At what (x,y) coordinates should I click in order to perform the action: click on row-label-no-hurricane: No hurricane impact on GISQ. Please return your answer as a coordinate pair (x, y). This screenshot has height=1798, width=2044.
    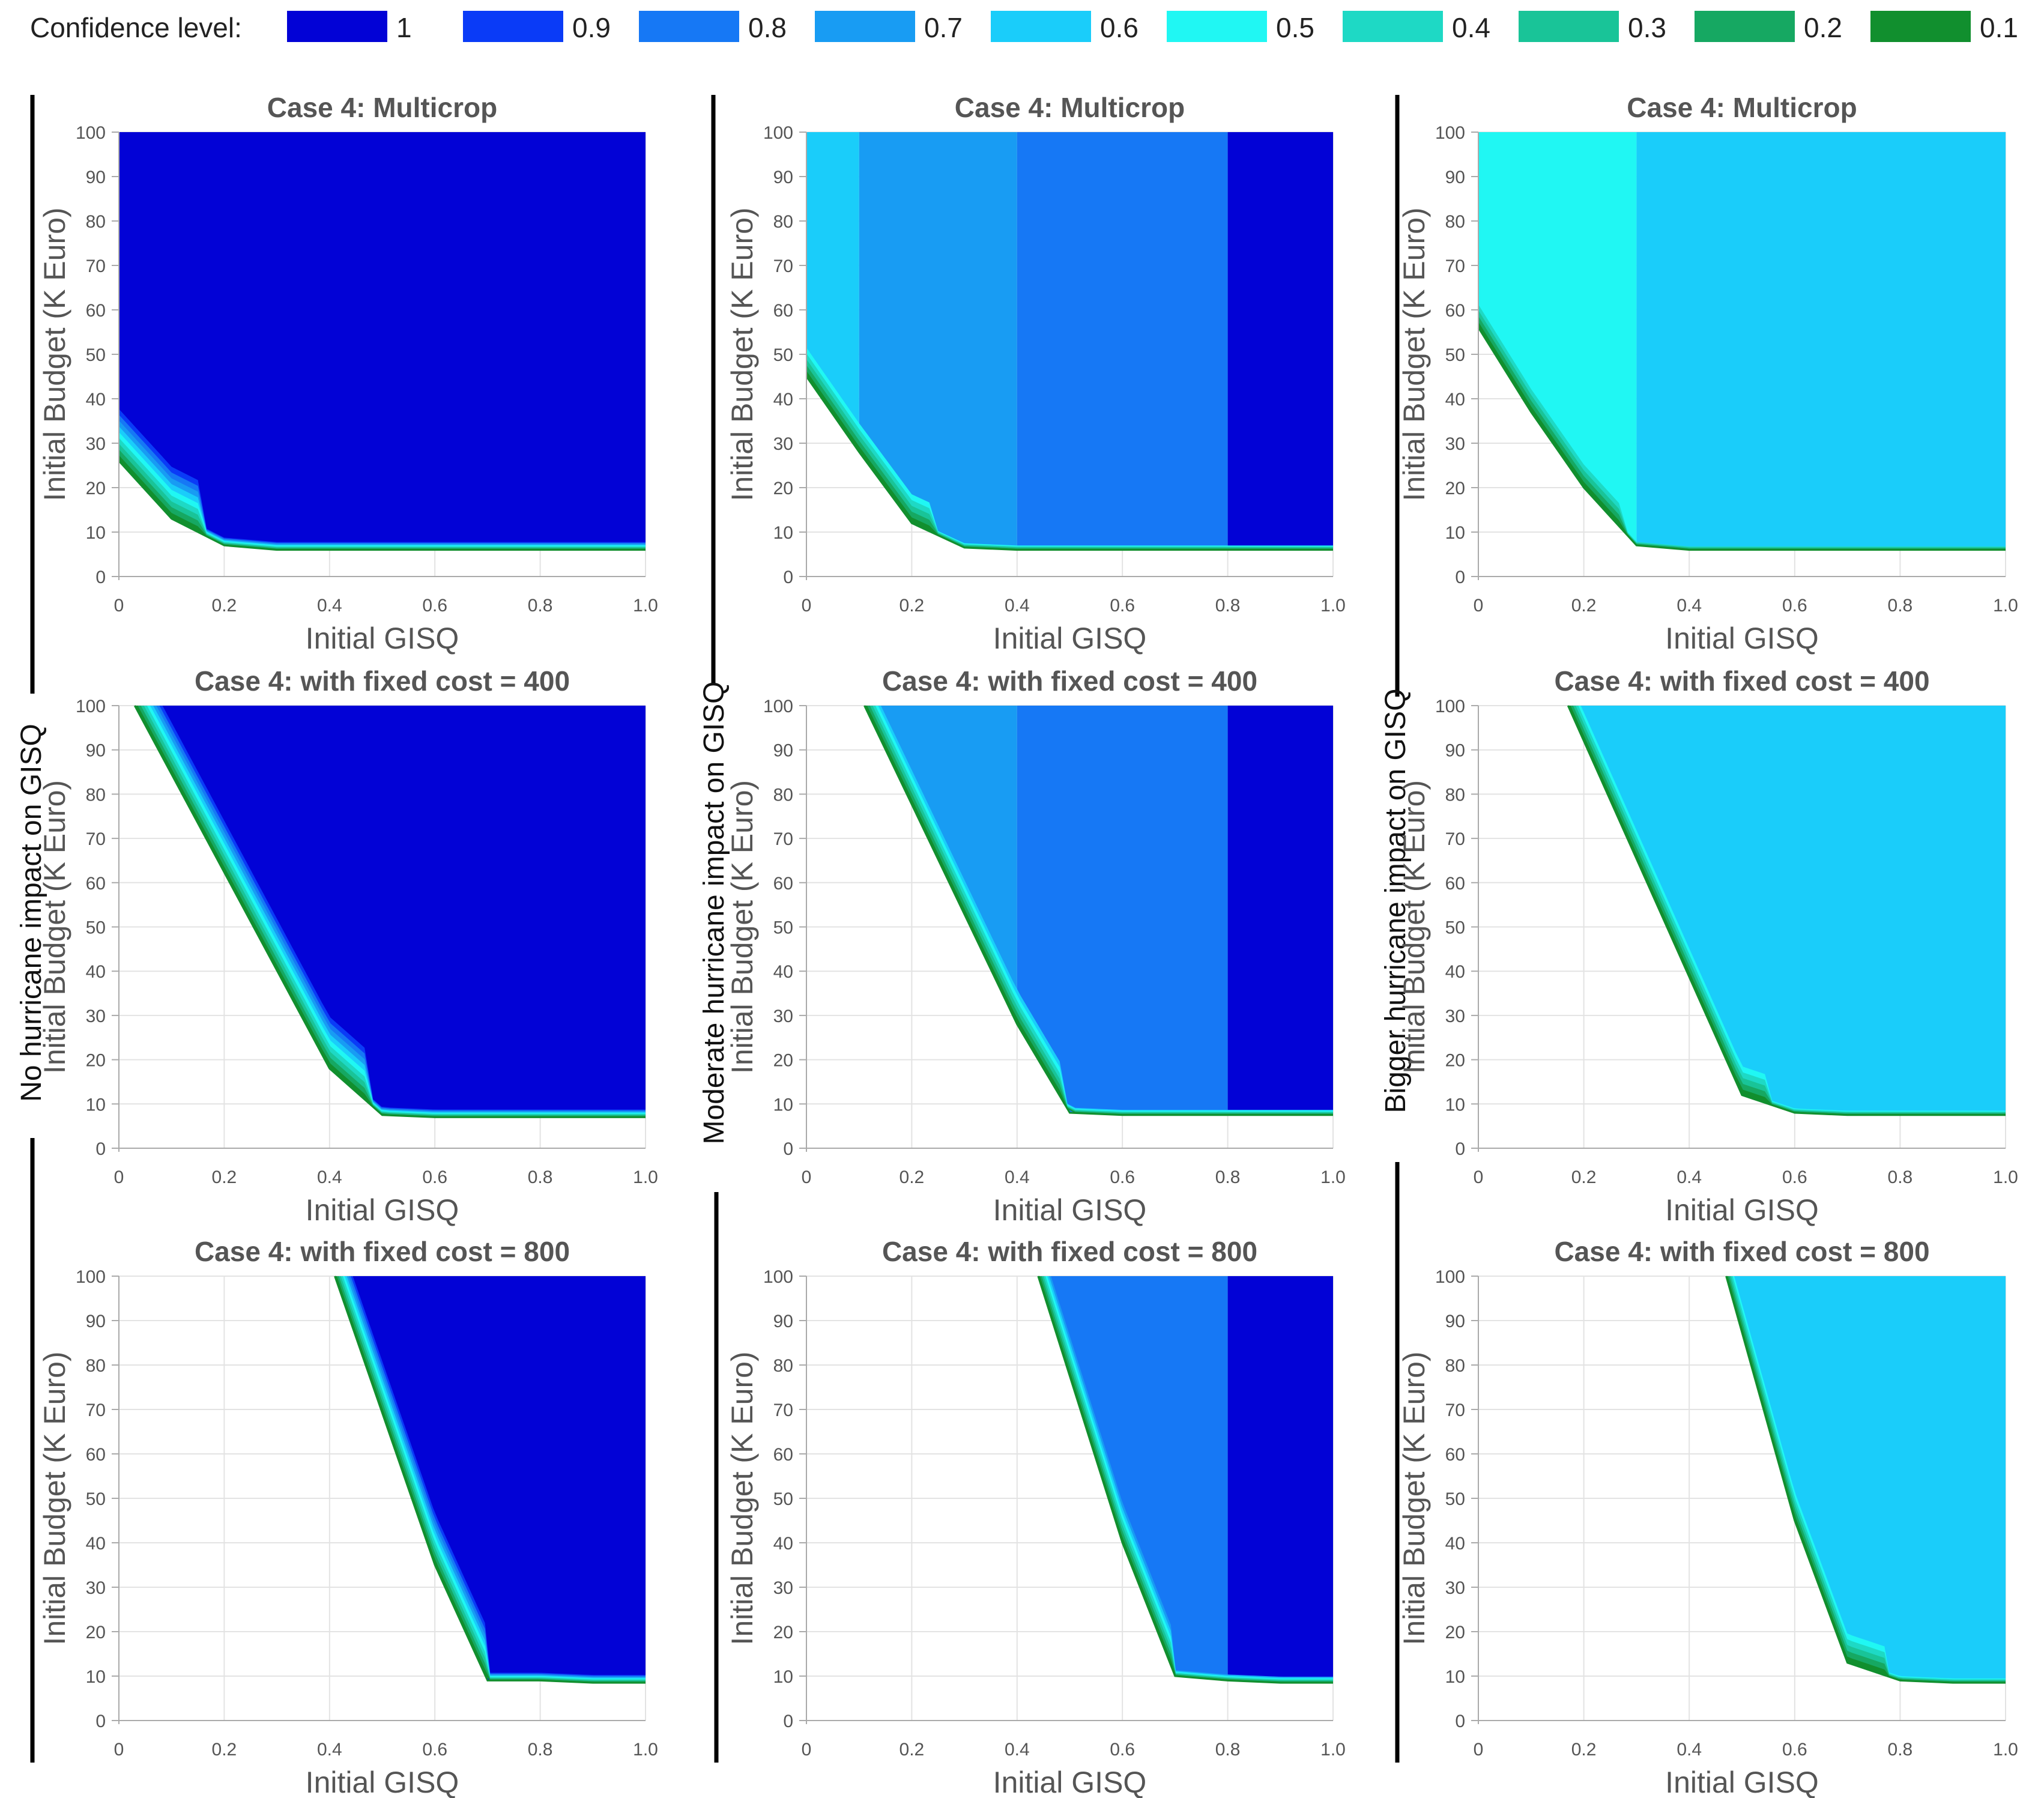
    Looking at the image, I should click on (32, 913).